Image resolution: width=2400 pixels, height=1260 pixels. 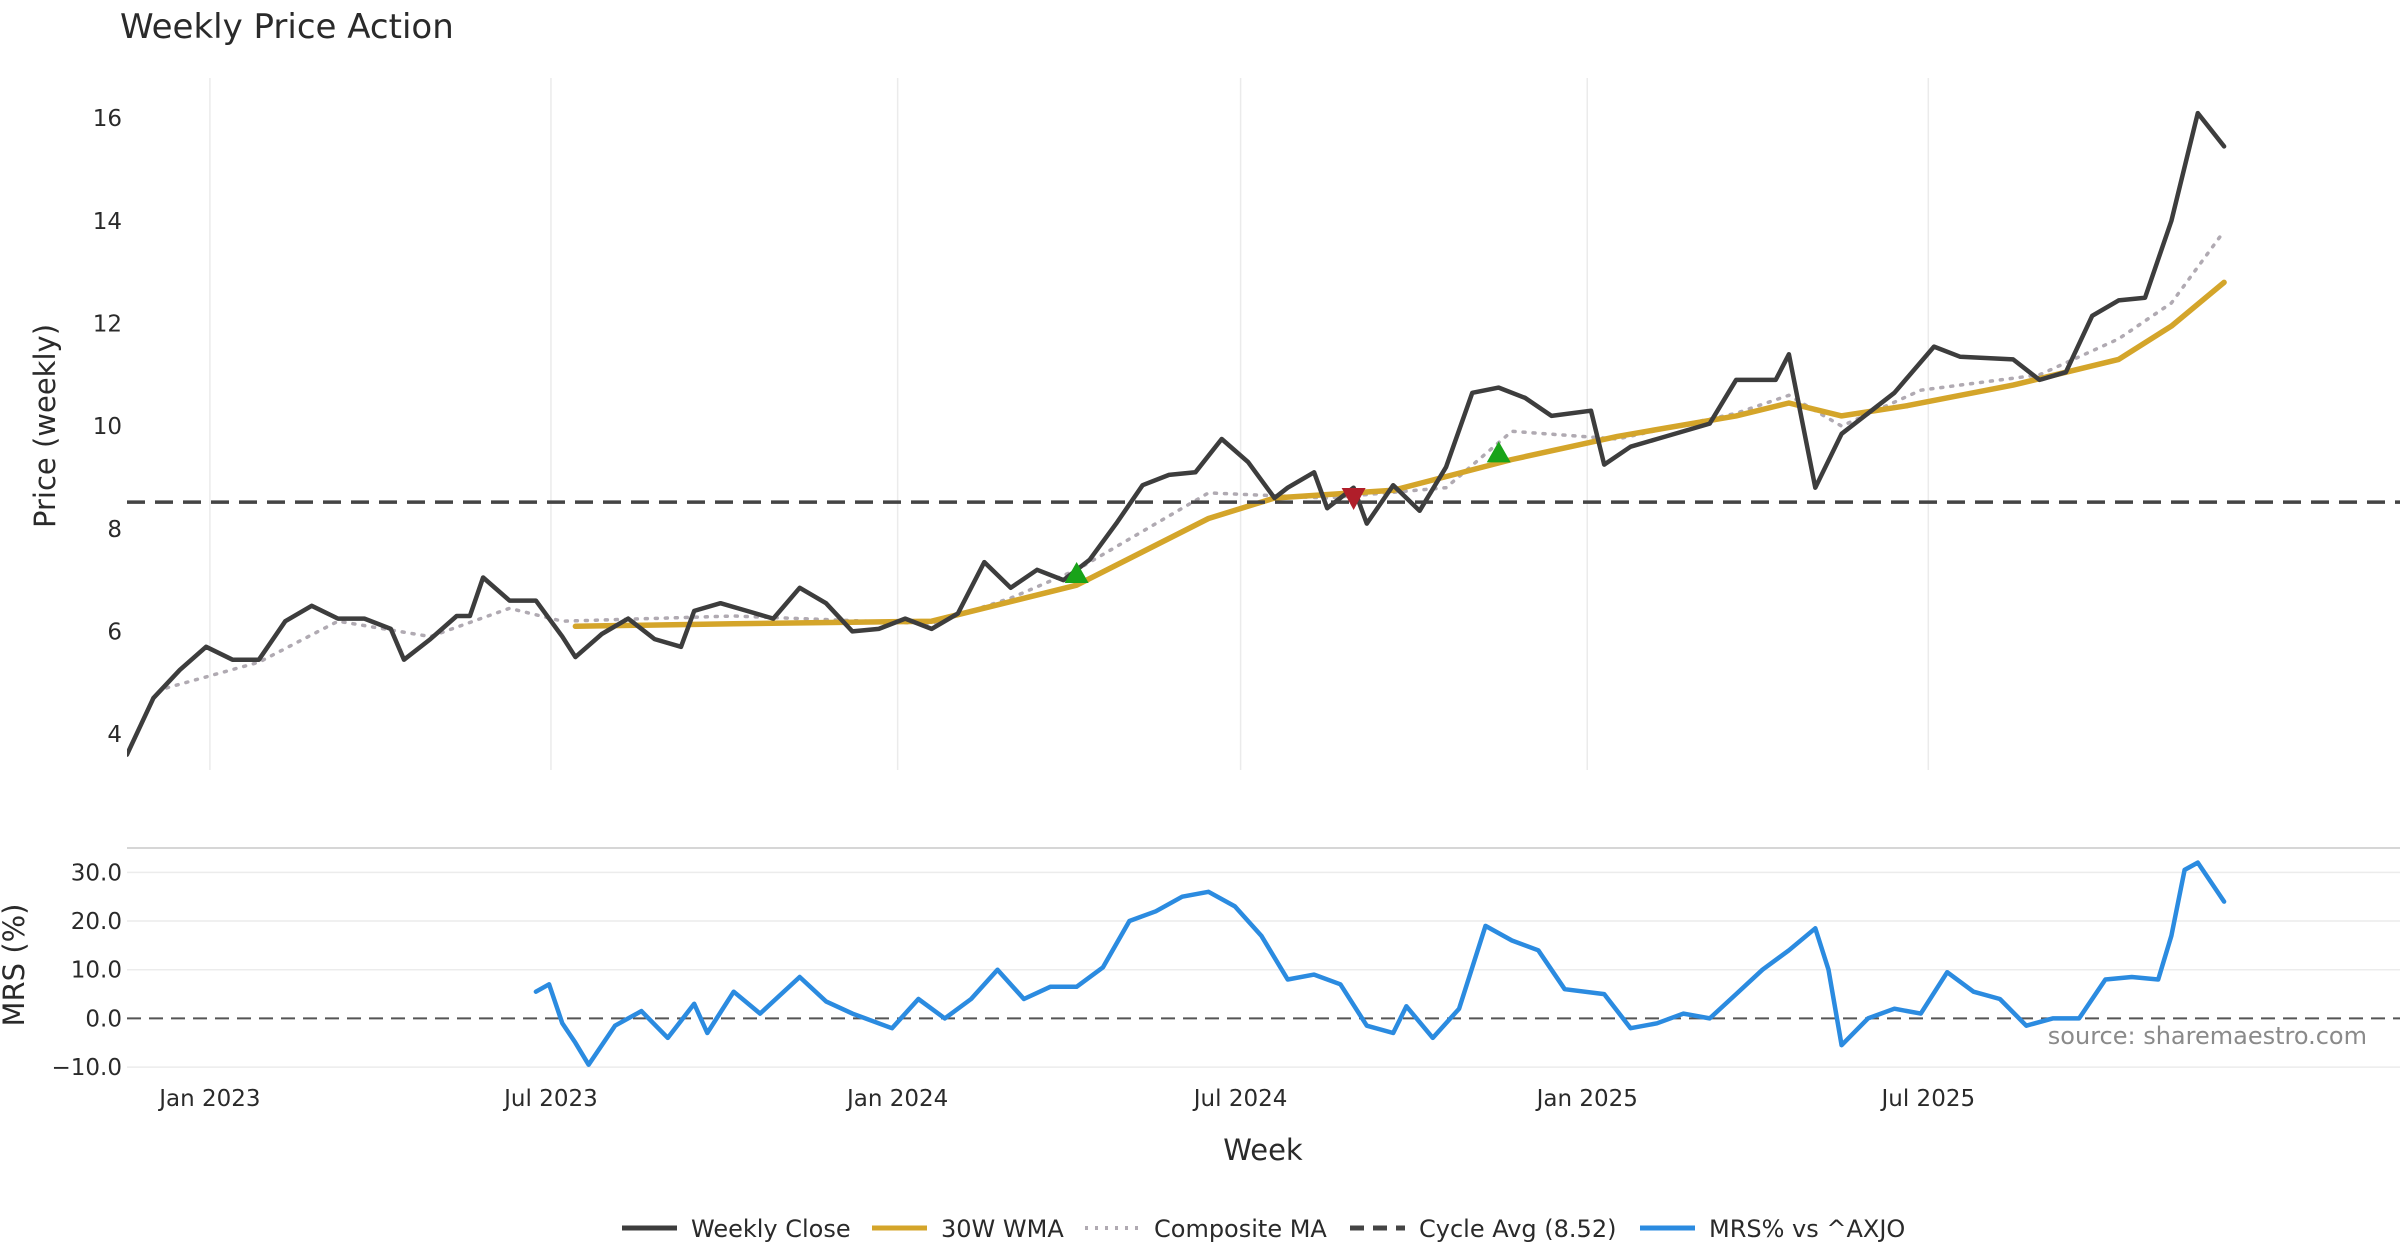 What do you see at coordinates (771, 1229) in the screenshot?
I see `legend-label: Weekly Close` at bounding box center [771, 1229].